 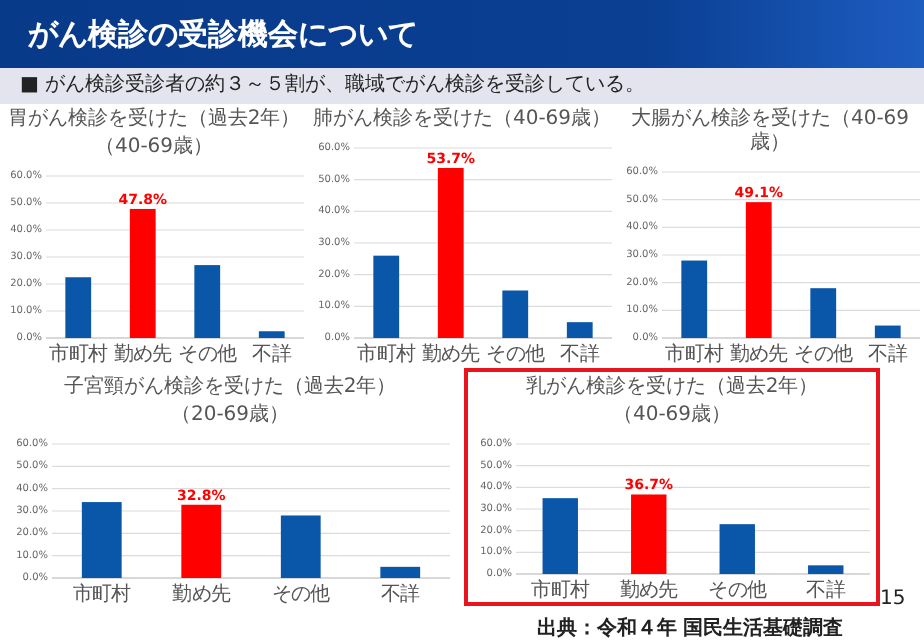 What do you see at coordinates (893, 599) in the screenshot?
I see `text: 15` at bounding box center [893, 599].